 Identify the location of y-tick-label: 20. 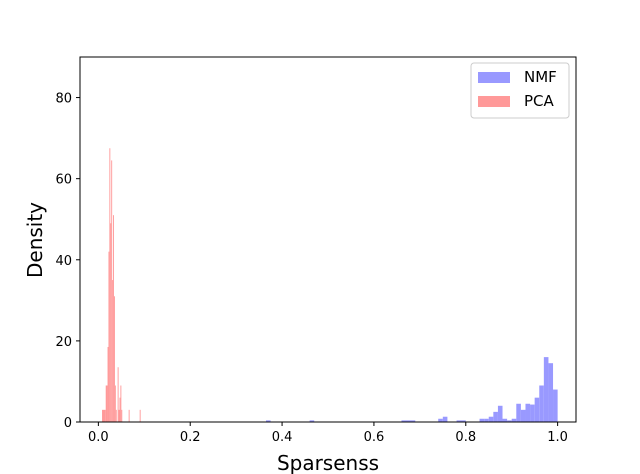
(63, 342).